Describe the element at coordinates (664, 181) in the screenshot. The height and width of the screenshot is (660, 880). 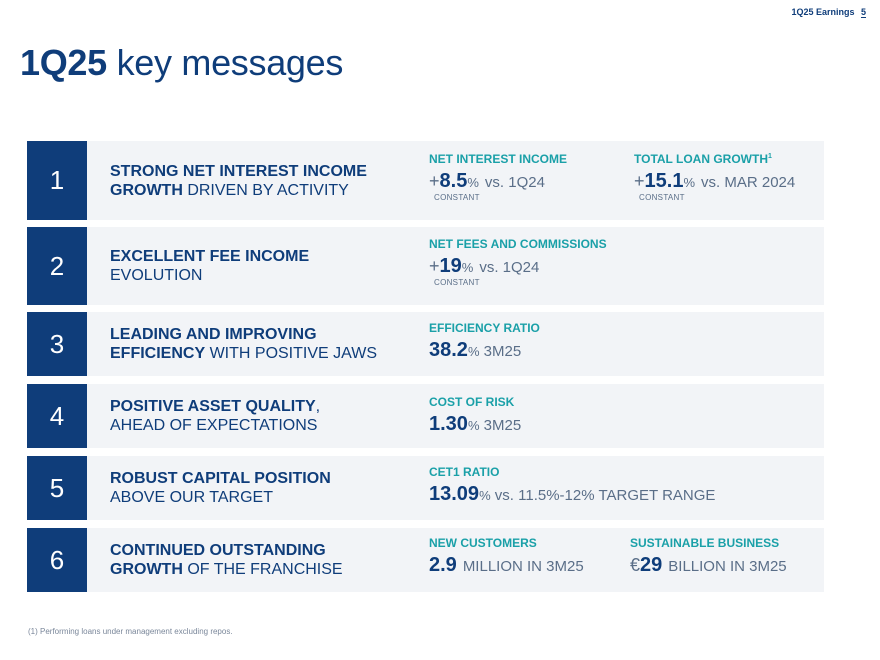
I see `kpi-value: 15.1` at that location.